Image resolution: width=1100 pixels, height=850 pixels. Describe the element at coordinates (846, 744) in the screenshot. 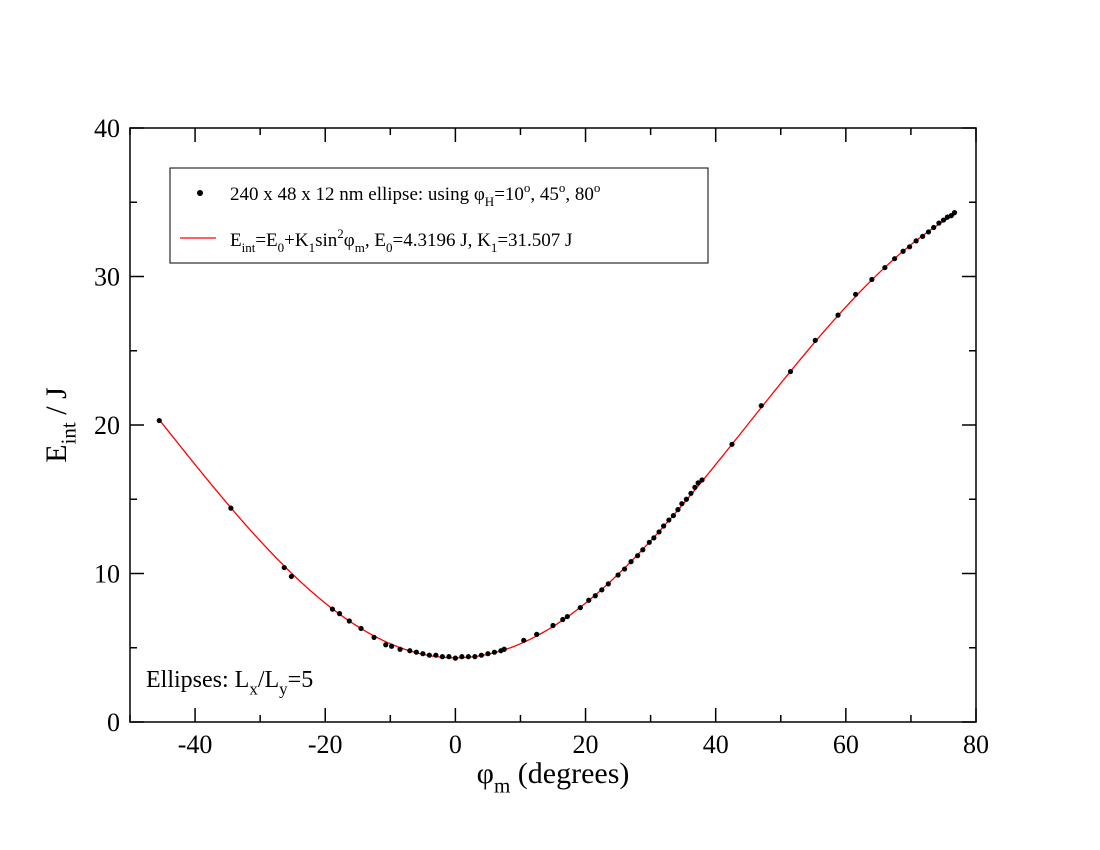

I see `x-tick-label: 60` at that location.